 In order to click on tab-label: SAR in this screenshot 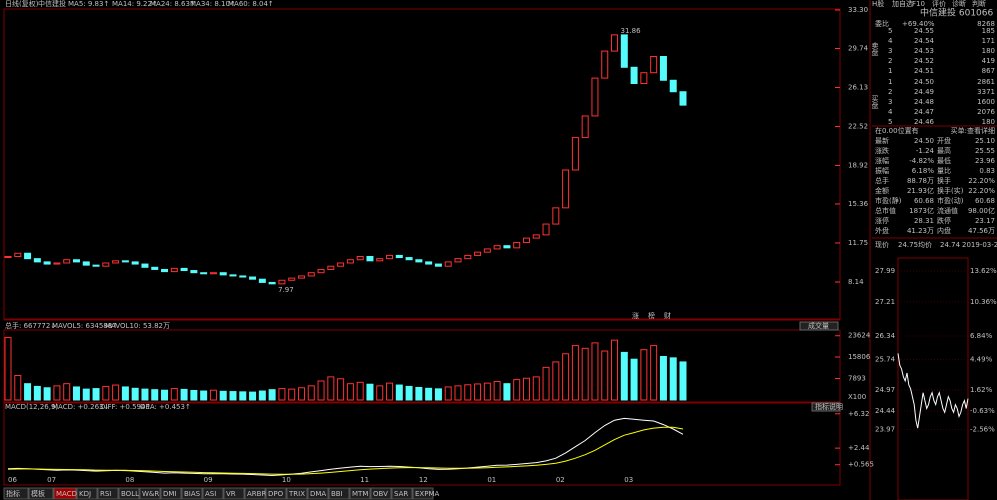, I will do `click(401, 494)`.